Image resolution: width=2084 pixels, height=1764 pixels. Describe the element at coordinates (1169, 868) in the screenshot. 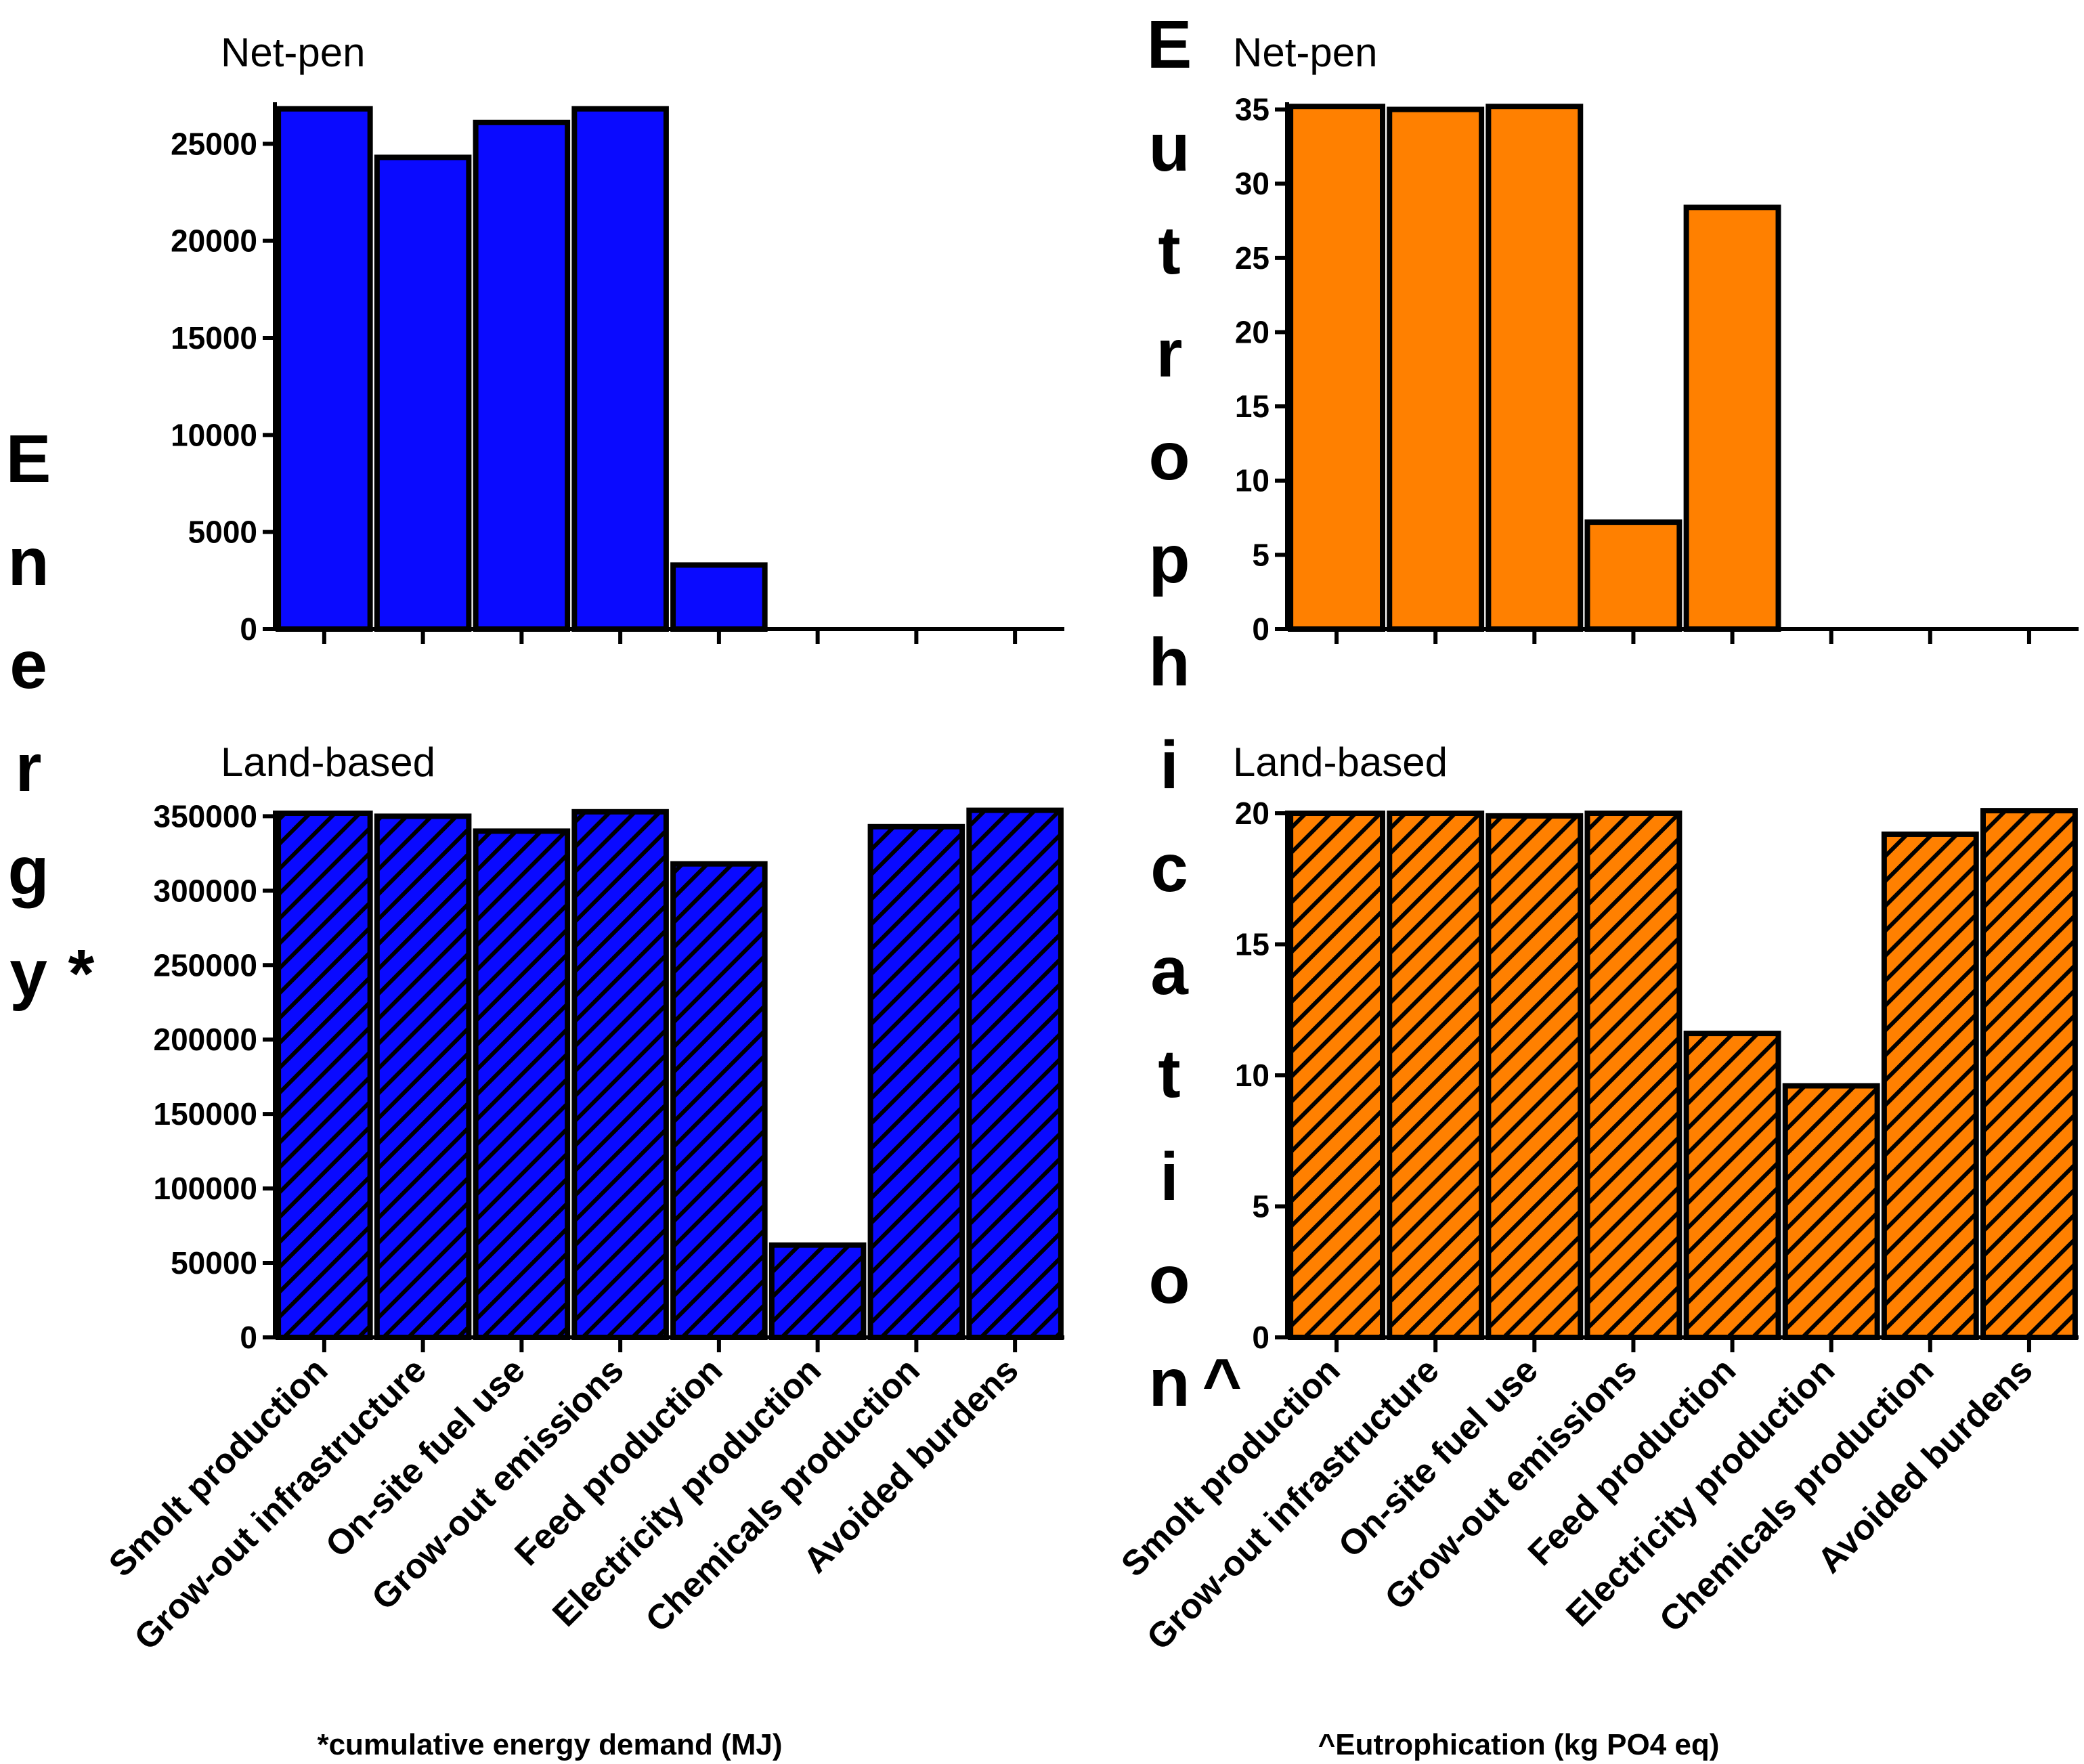

I see `vertical-label-letter: c` at that location.